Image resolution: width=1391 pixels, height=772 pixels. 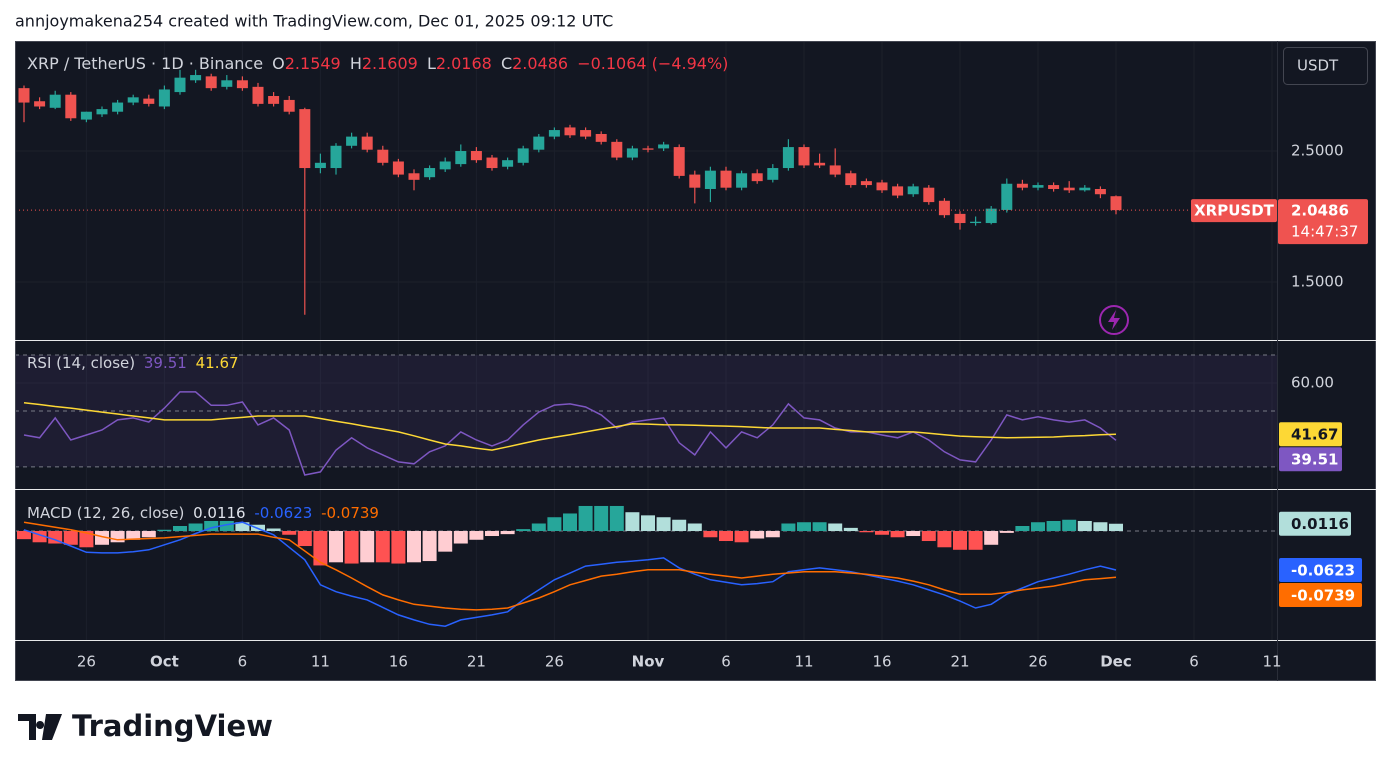 What do you see at coordinates (1320, 211) in the screenshot?
I see `price-label: 2.0486` at bounding box center [1320, 211].